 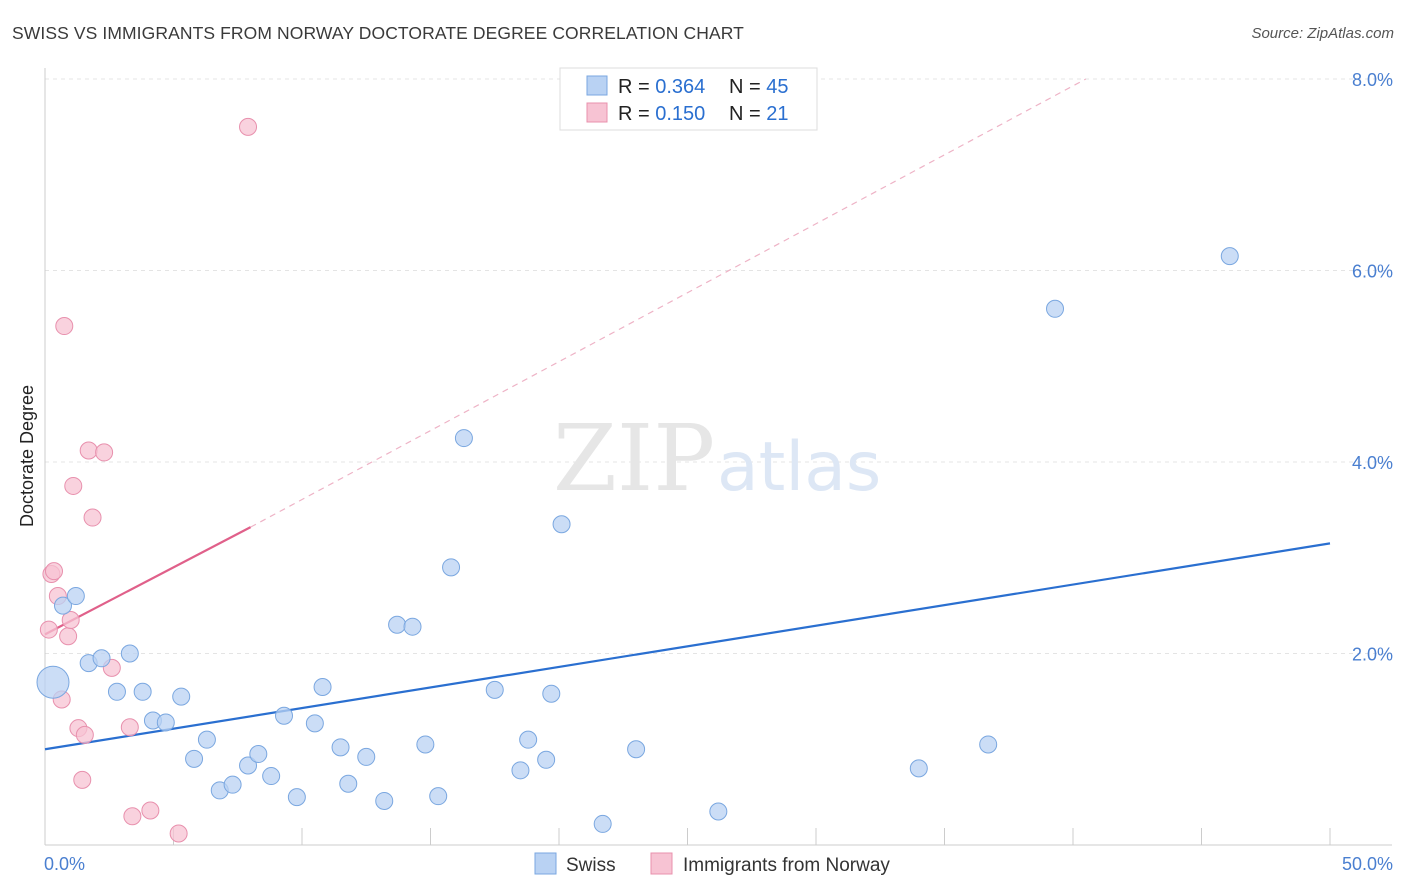 What do you see at coordinates (1367, 864) in the screenshot?
I see `x-tick-label-max: 50.0%` at bounding box center [1367, 864].